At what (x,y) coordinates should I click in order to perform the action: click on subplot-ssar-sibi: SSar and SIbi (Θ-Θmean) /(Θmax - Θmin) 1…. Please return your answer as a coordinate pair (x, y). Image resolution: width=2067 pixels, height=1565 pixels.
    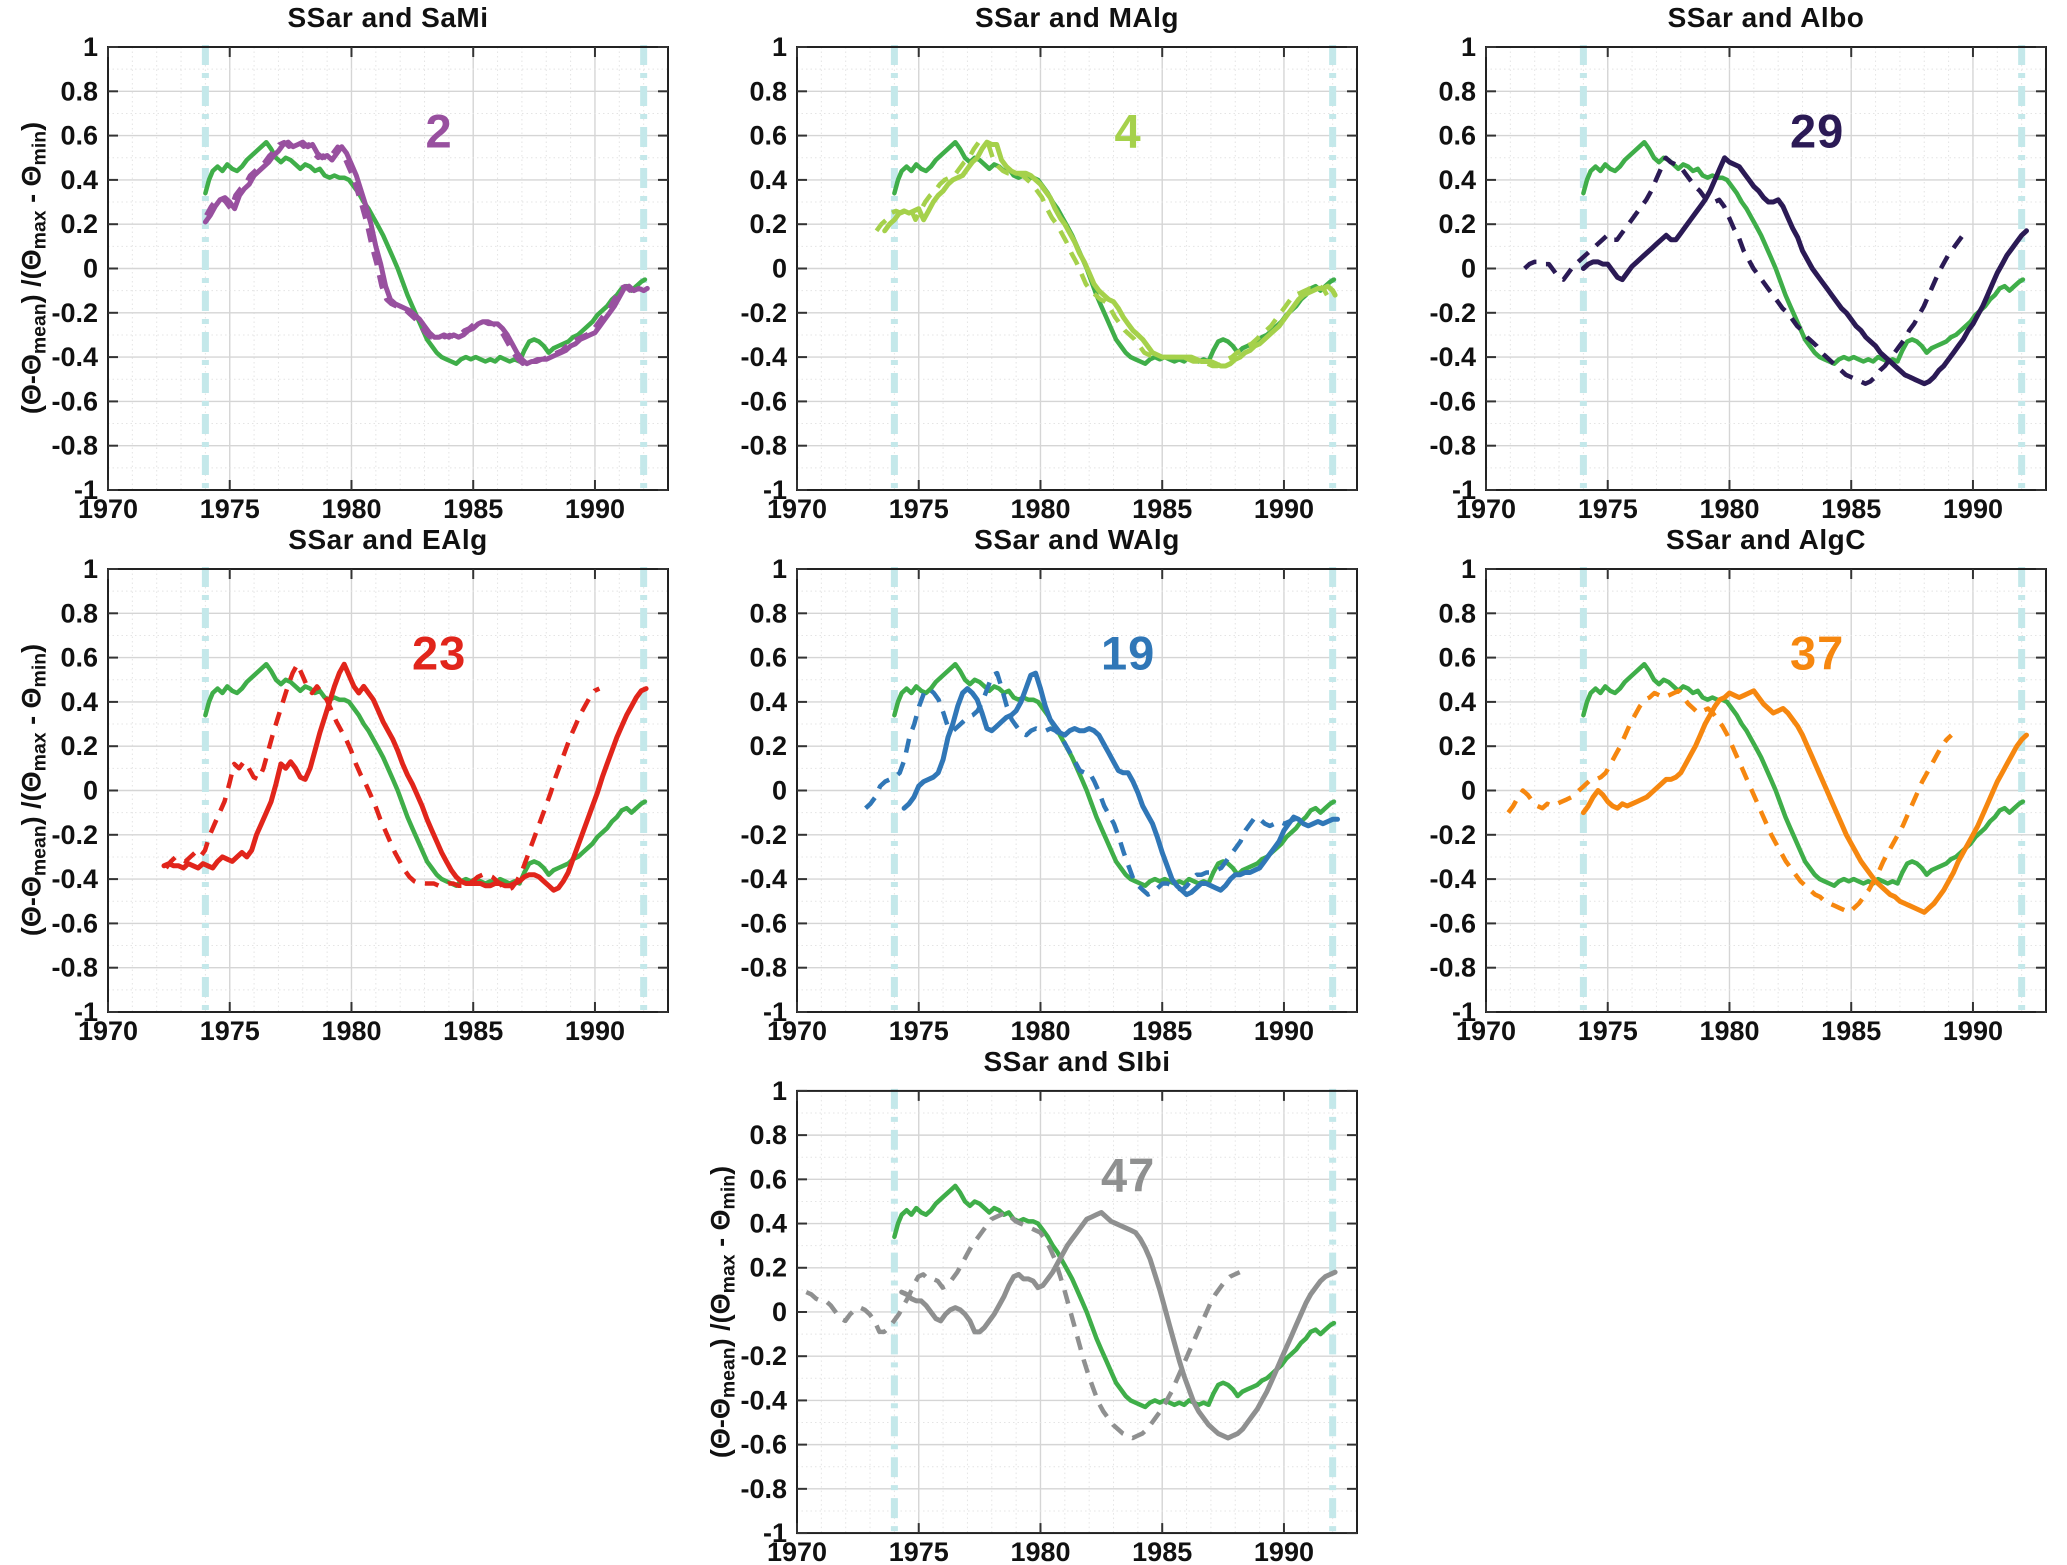
    Looking at the image, I should click on (1033, 1304).